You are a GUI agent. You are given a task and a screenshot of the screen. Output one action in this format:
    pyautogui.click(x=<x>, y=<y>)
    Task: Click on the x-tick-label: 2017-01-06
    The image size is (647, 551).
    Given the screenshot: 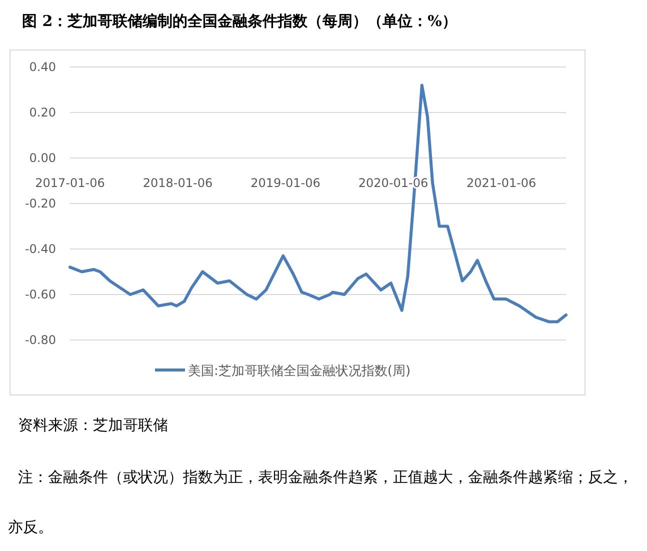 What is the action you would take?
    pyautogui.click(x=70, y=183)
    